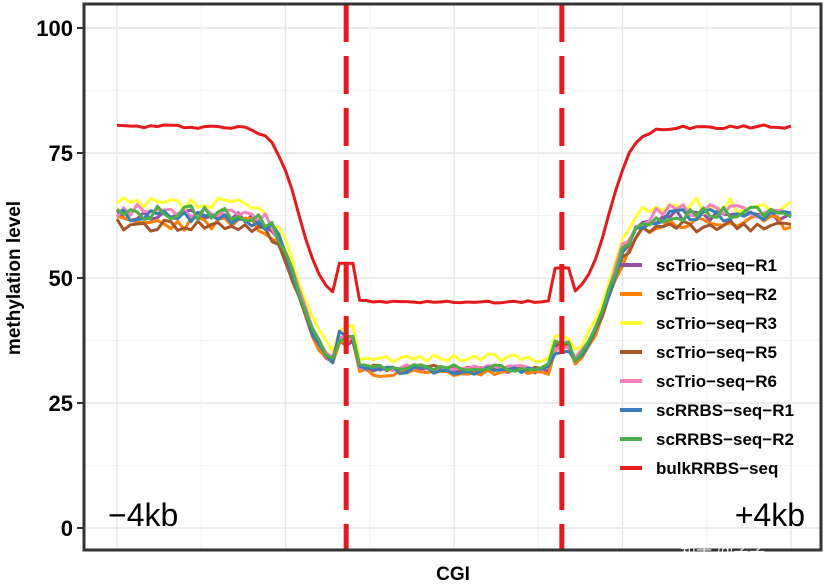 This screenshot has width=829, height=586. Describe the element at coordinates (54, 28) in the screenshot. I see `y-tick-label: 100` at that location.